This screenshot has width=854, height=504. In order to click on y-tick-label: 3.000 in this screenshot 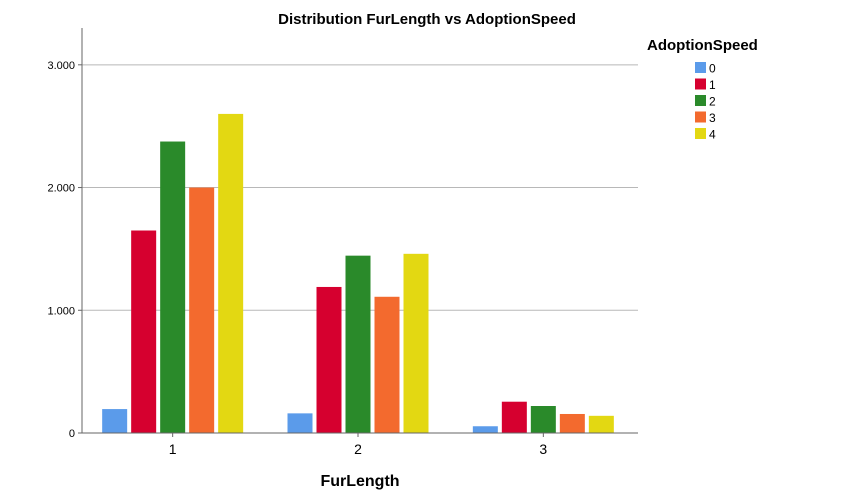, I will do `click(61, 66)`.